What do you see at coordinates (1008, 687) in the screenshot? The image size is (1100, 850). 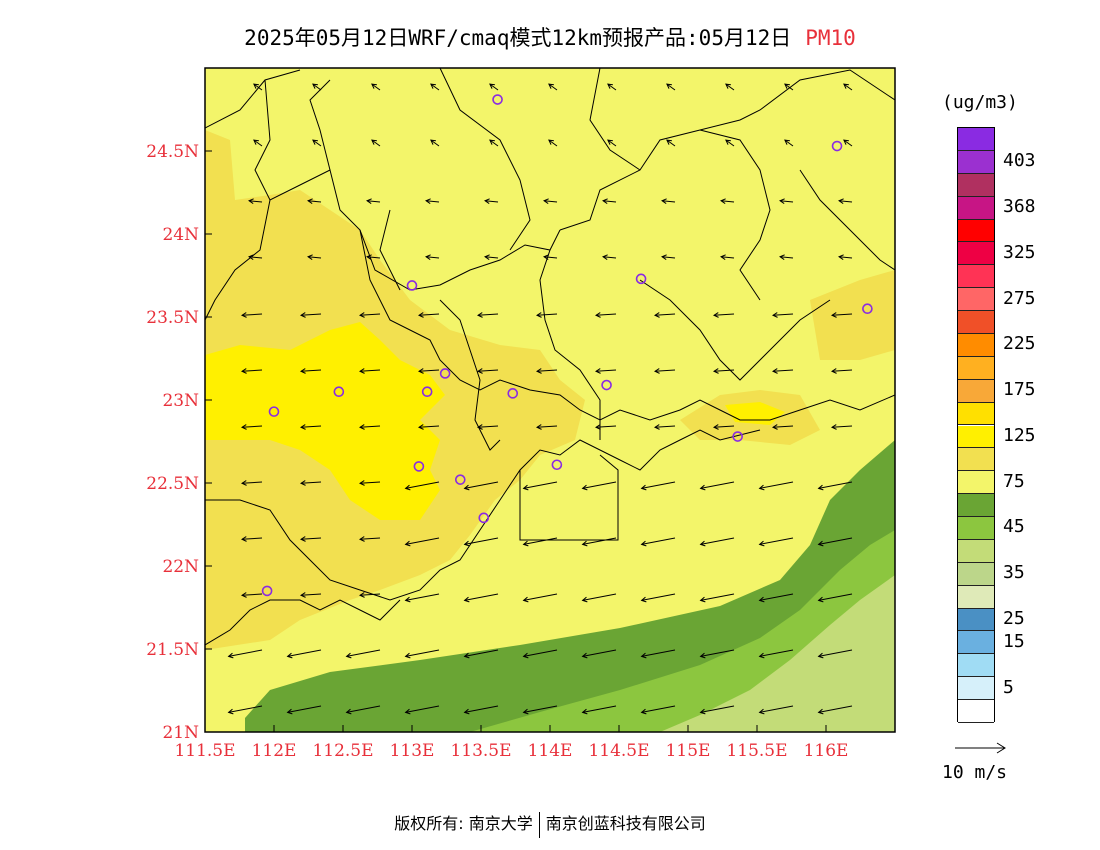 I see `legend-label: 5` at bounding box center [1008, 687].